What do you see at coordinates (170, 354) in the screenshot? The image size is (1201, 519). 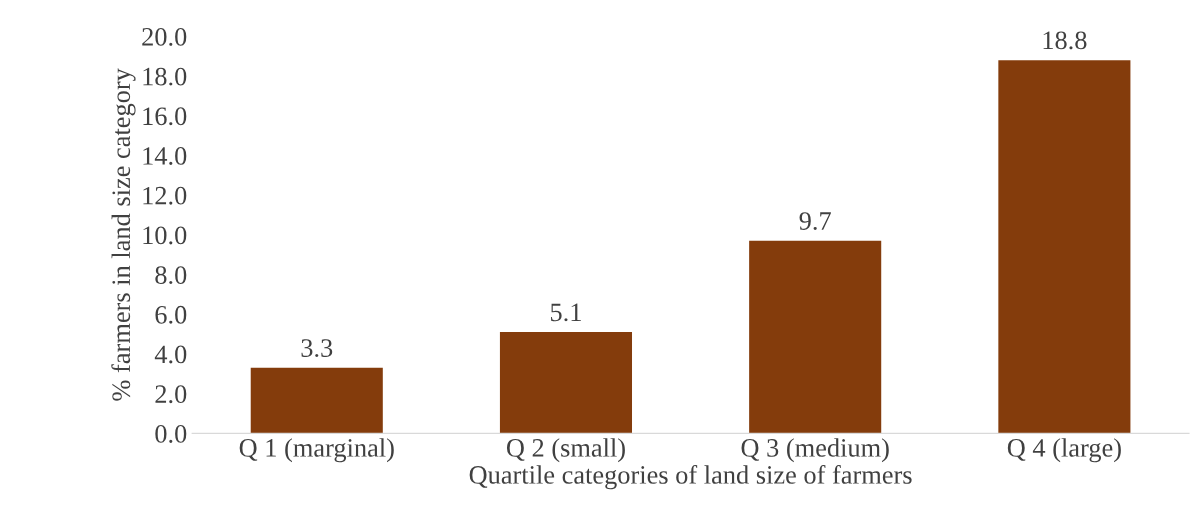 I see `y-tick-label: 4.0` at bounding box center [170, 354].